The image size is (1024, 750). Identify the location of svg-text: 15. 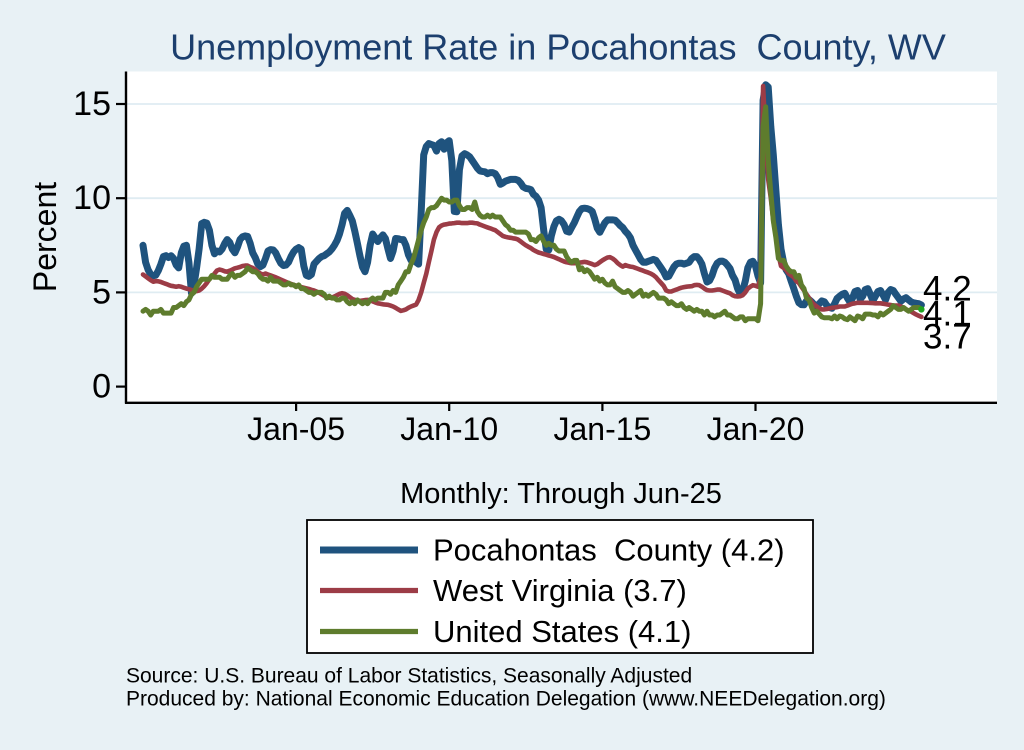
(92, 104).